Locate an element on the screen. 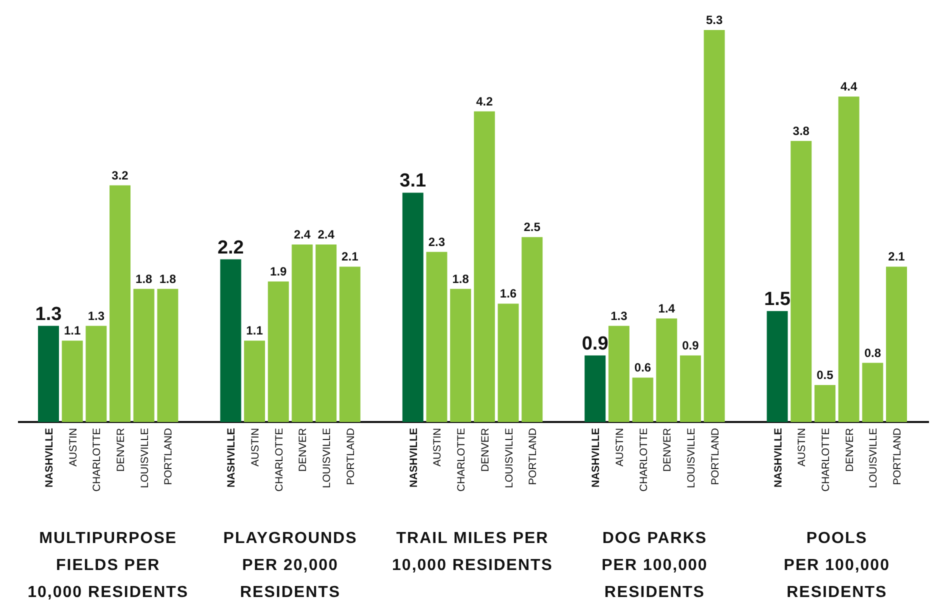 This screenshot has width=931, height=603. data-label: 1.5 is located at coordinates (777, 299).